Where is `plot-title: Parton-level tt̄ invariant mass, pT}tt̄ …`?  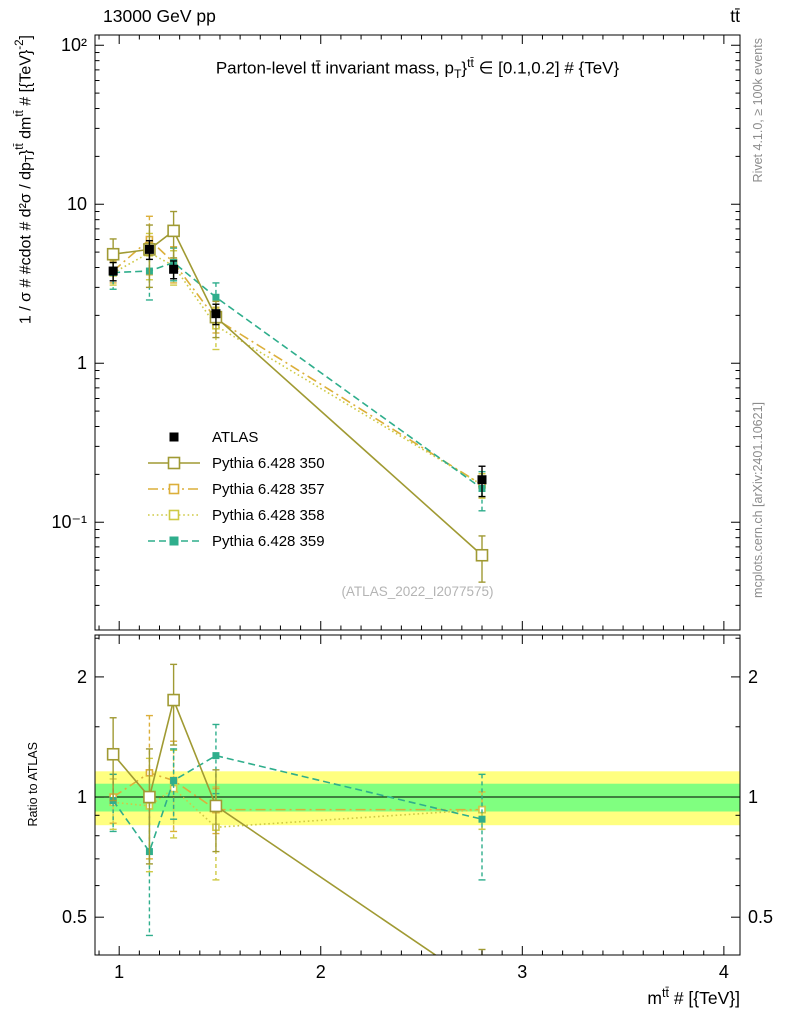 plot-title: Parton-level tt̄ invariant mass, pT}tt̄ … is located at coordinates (417, 69).